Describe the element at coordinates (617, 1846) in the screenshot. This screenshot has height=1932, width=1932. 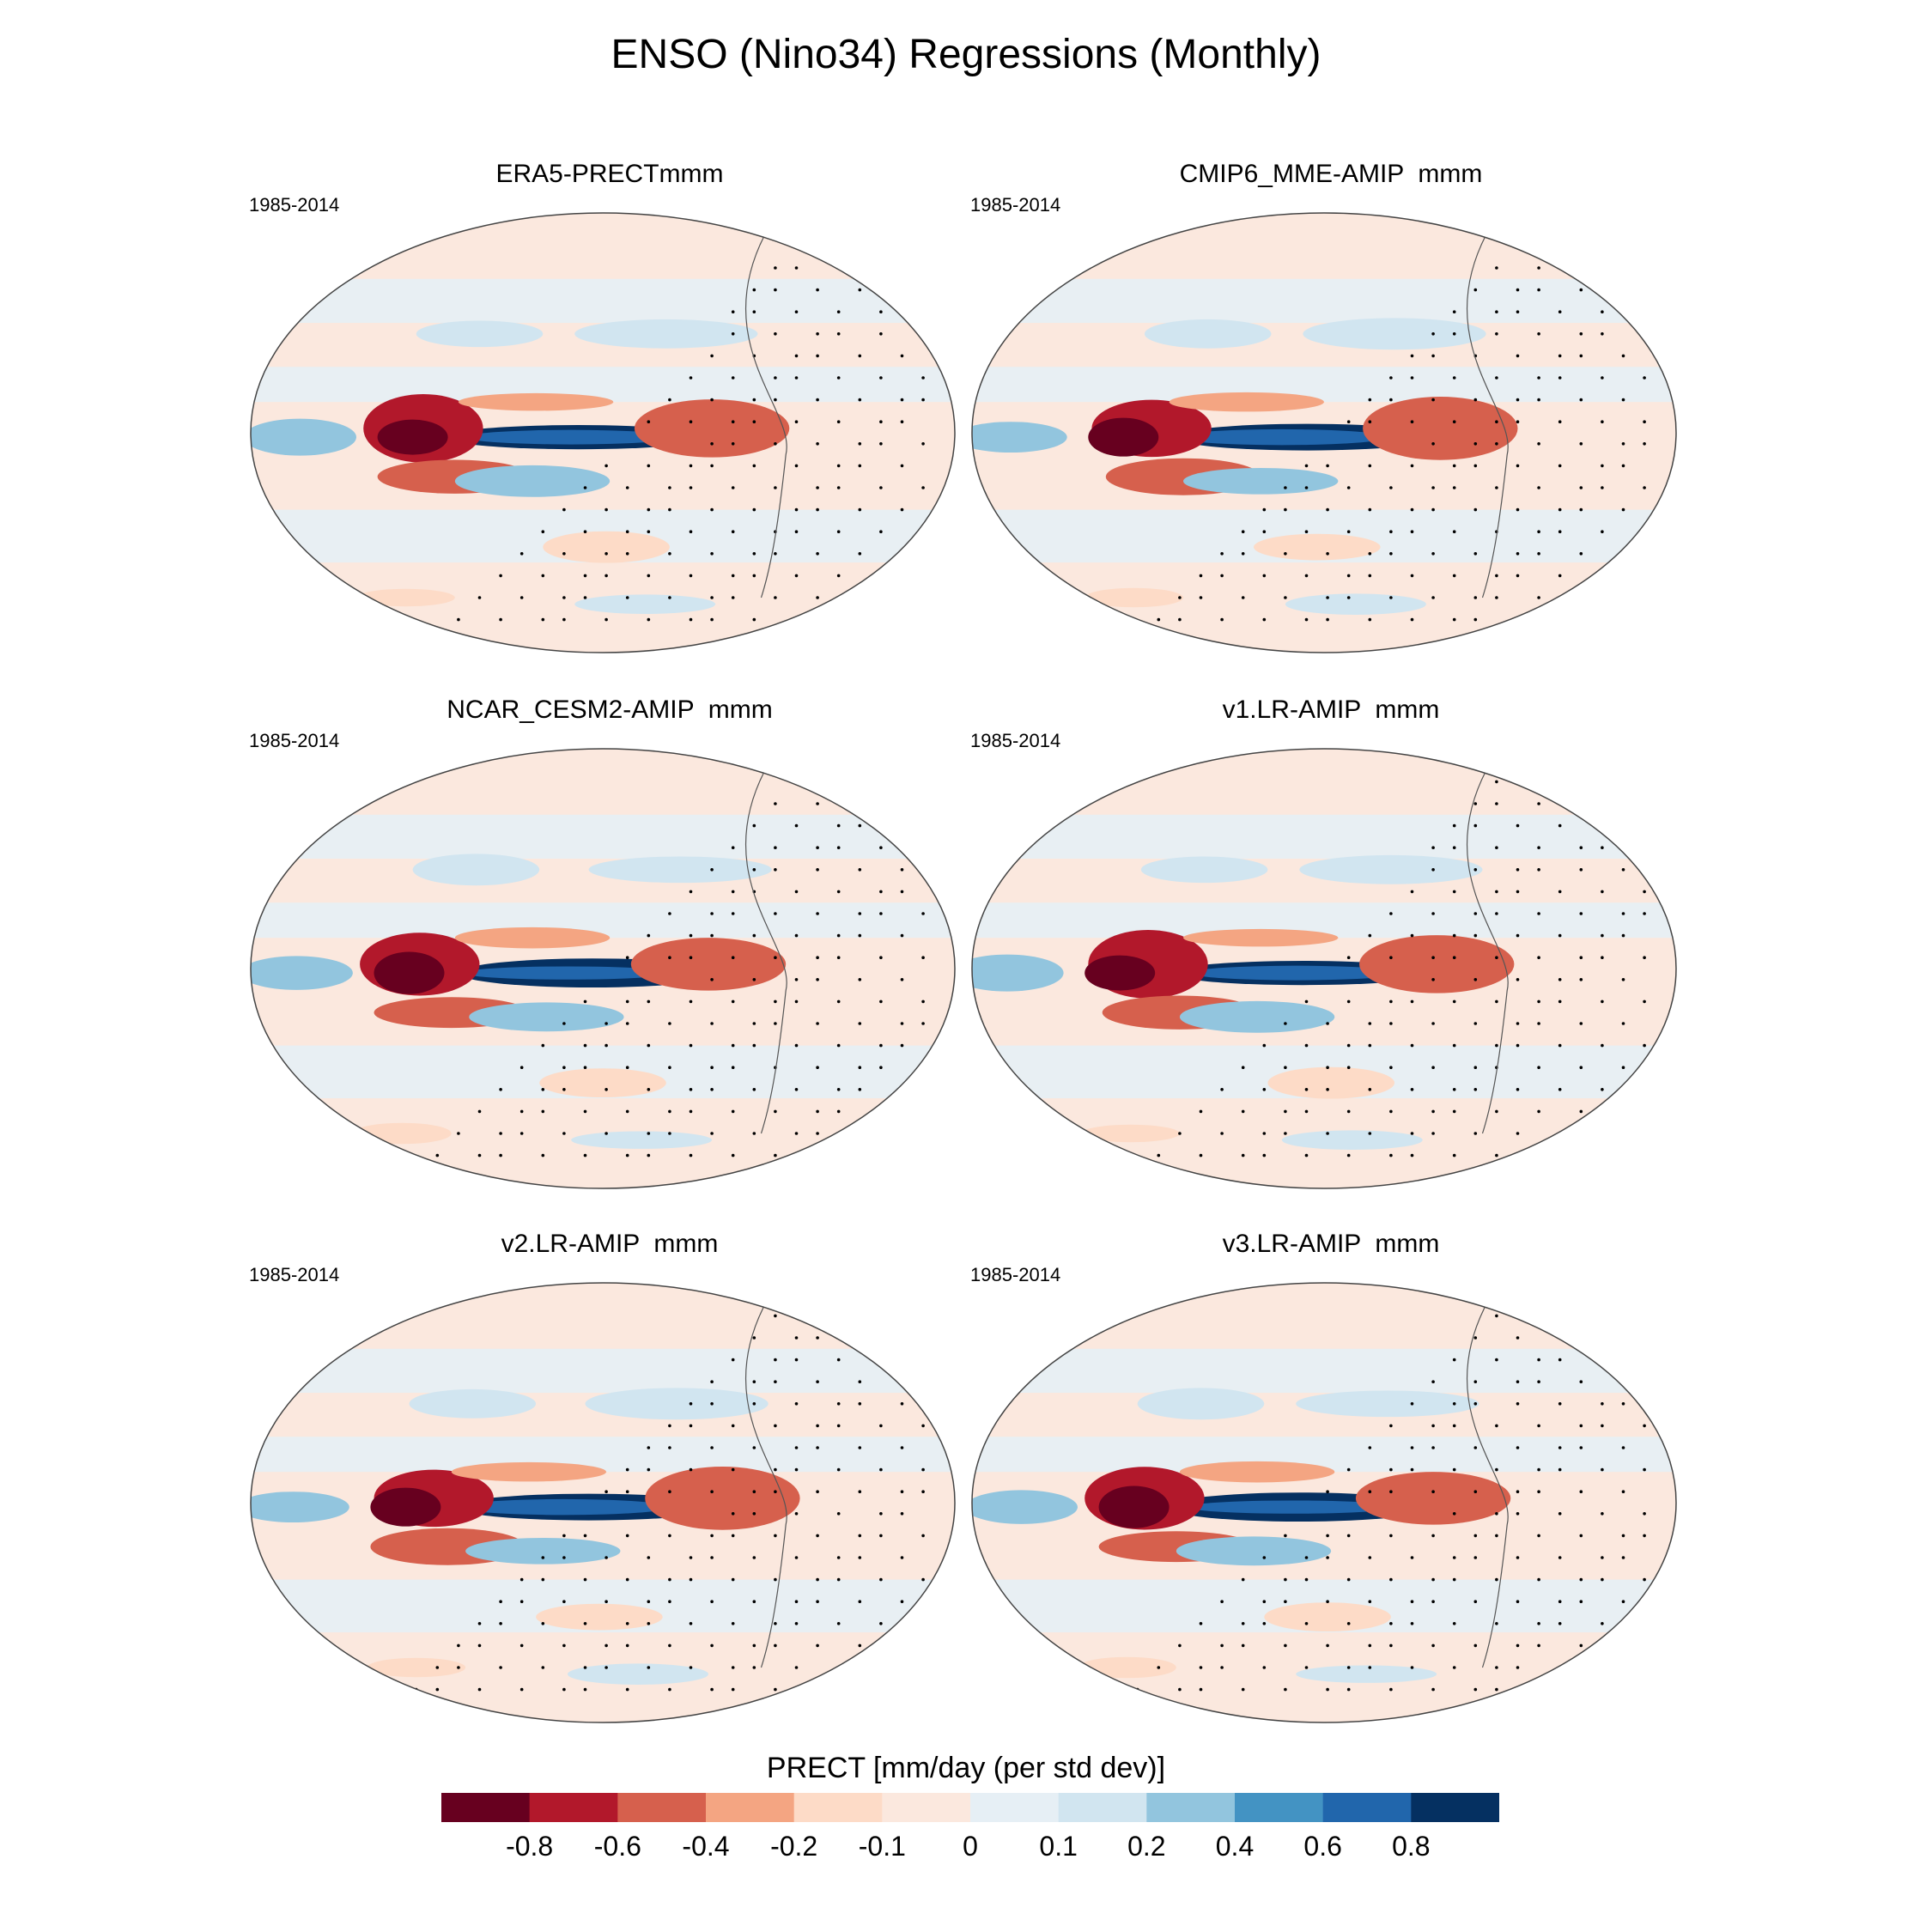
I see `colorbar-tick-label: -0.6` at that location.